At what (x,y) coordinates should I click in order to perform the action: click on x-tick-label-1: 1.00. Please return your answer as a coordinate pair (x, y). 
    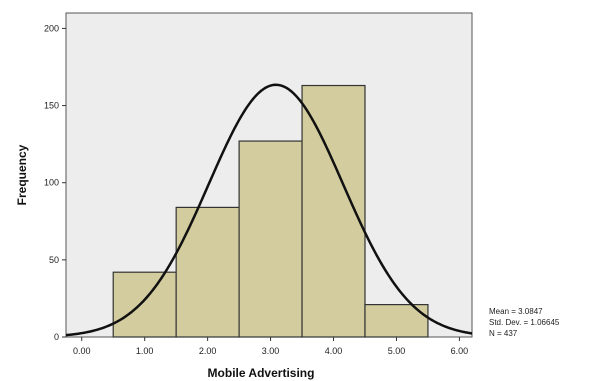
    Looking at the image, I should click on (145, 351).